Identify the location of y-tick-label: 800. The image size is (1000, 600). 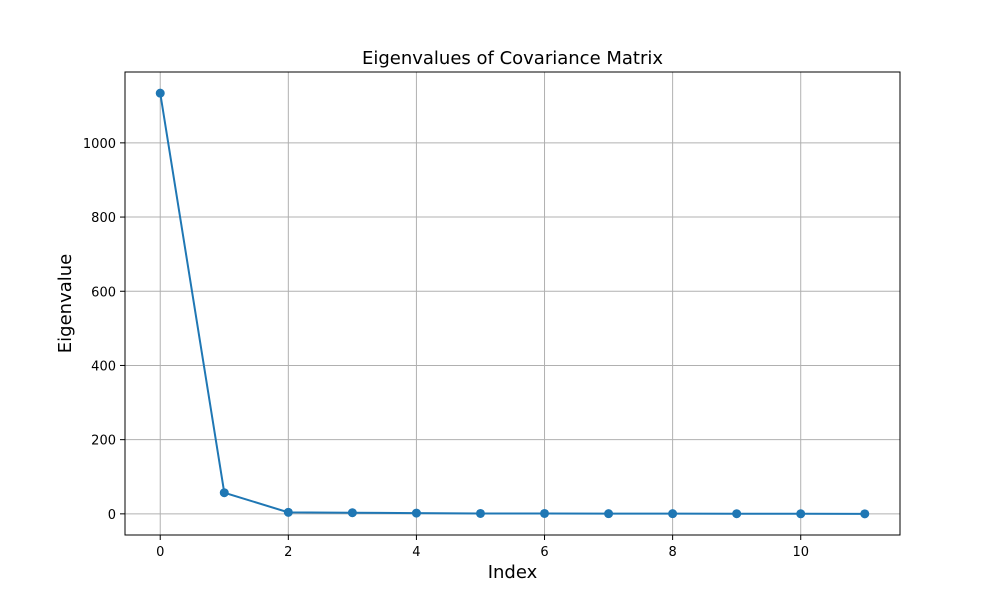
(103, 218).